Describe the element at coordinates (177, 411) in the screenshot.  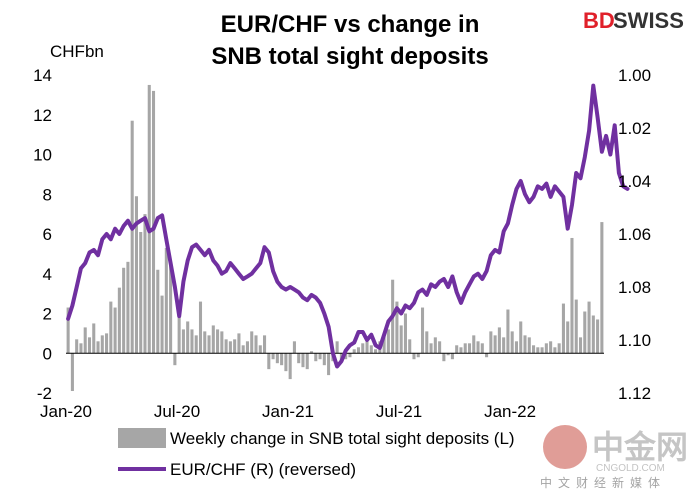
I see `x-tick-label: Jul-20` at that location.